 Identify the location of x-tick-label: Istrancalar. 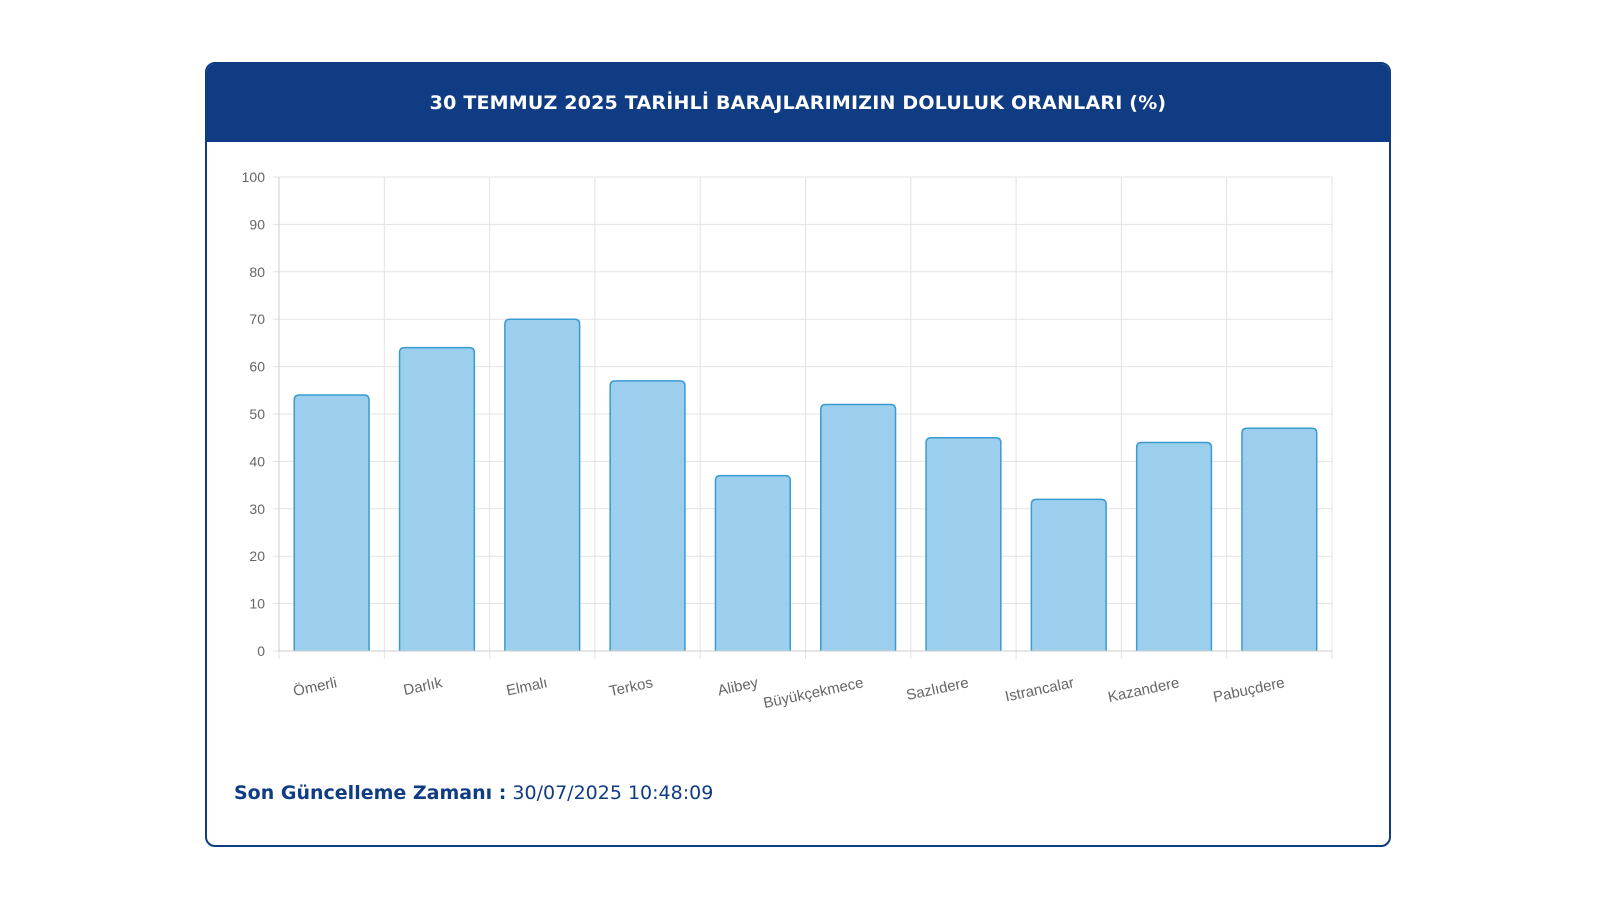
(1040, 689).